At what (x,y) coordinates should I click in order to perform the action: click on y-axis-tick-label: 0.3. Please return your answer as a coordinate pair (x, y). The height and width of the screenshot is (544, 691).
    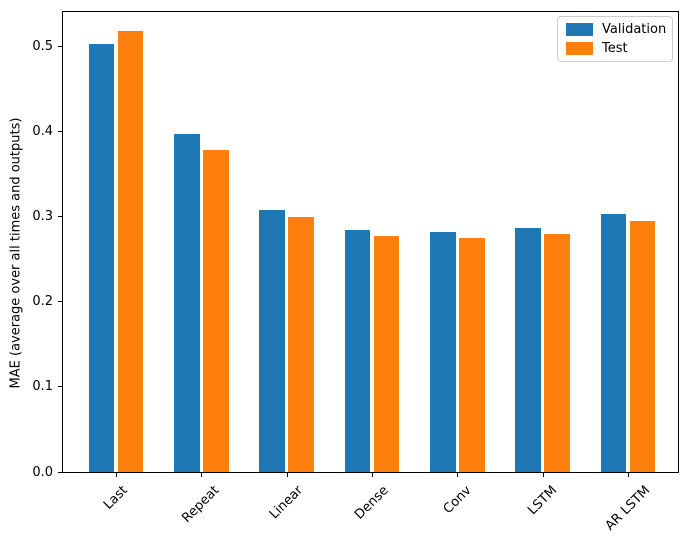
    Looking at the image, I should click on (42, 217).